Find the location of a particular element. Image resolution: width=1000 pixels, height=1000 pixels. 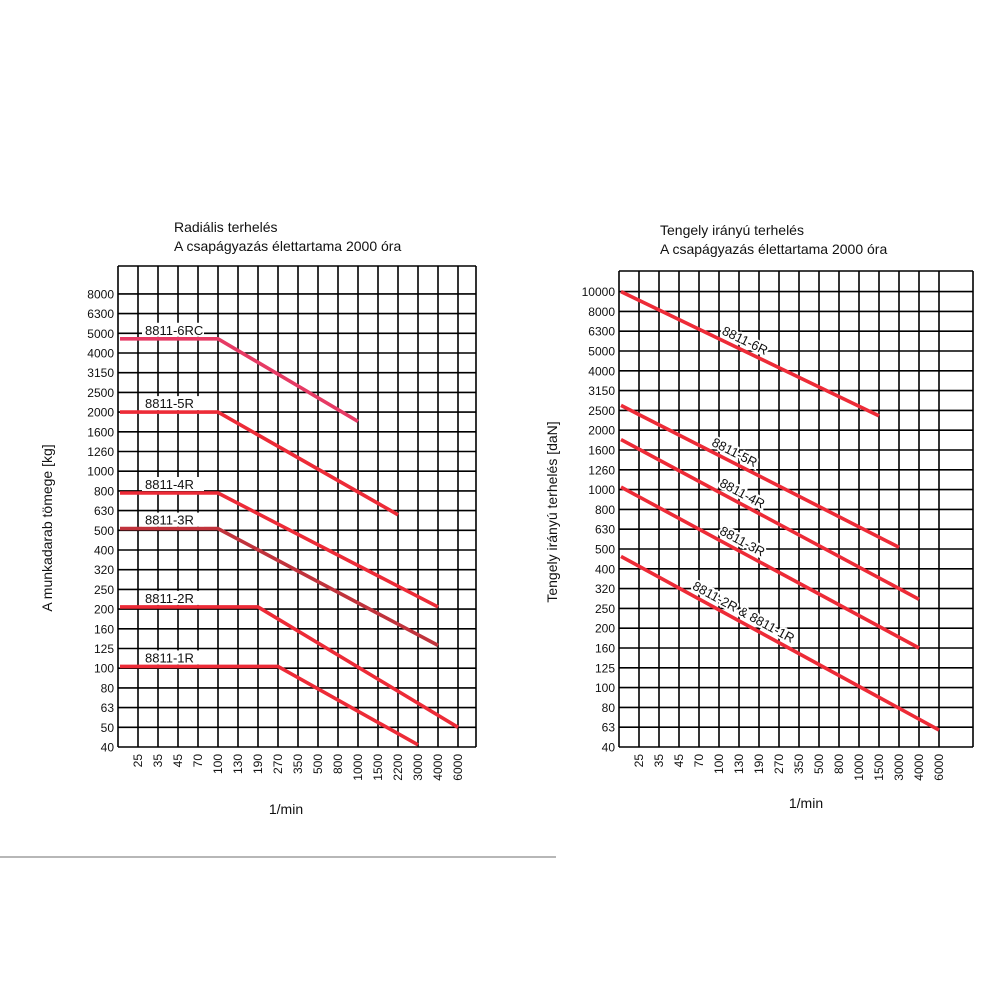

radial-x-tick-label: 3000 is located at coordinates (418, 767).